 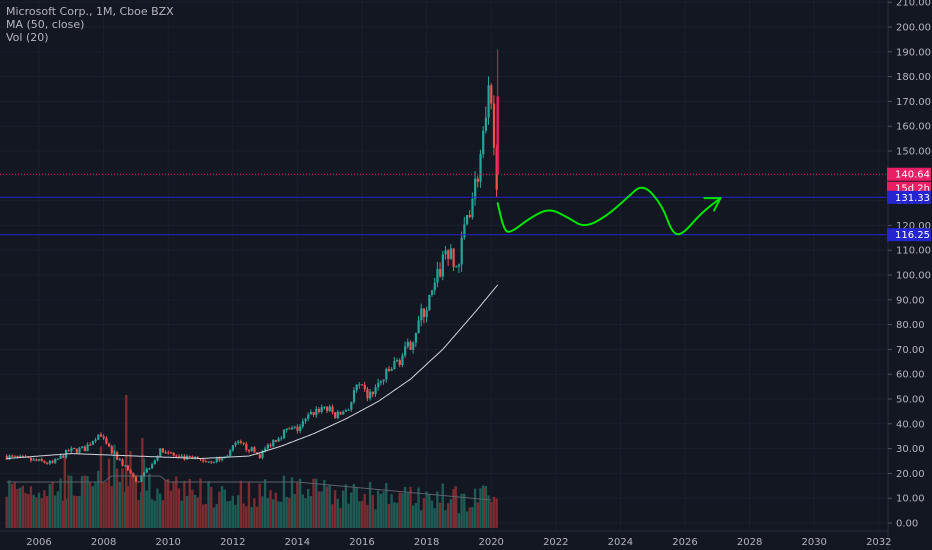 What do you see at coordinates (913, 52) in the screenshot?
I see `price-tick-label: 190.00` at bounding box center [913, 52].